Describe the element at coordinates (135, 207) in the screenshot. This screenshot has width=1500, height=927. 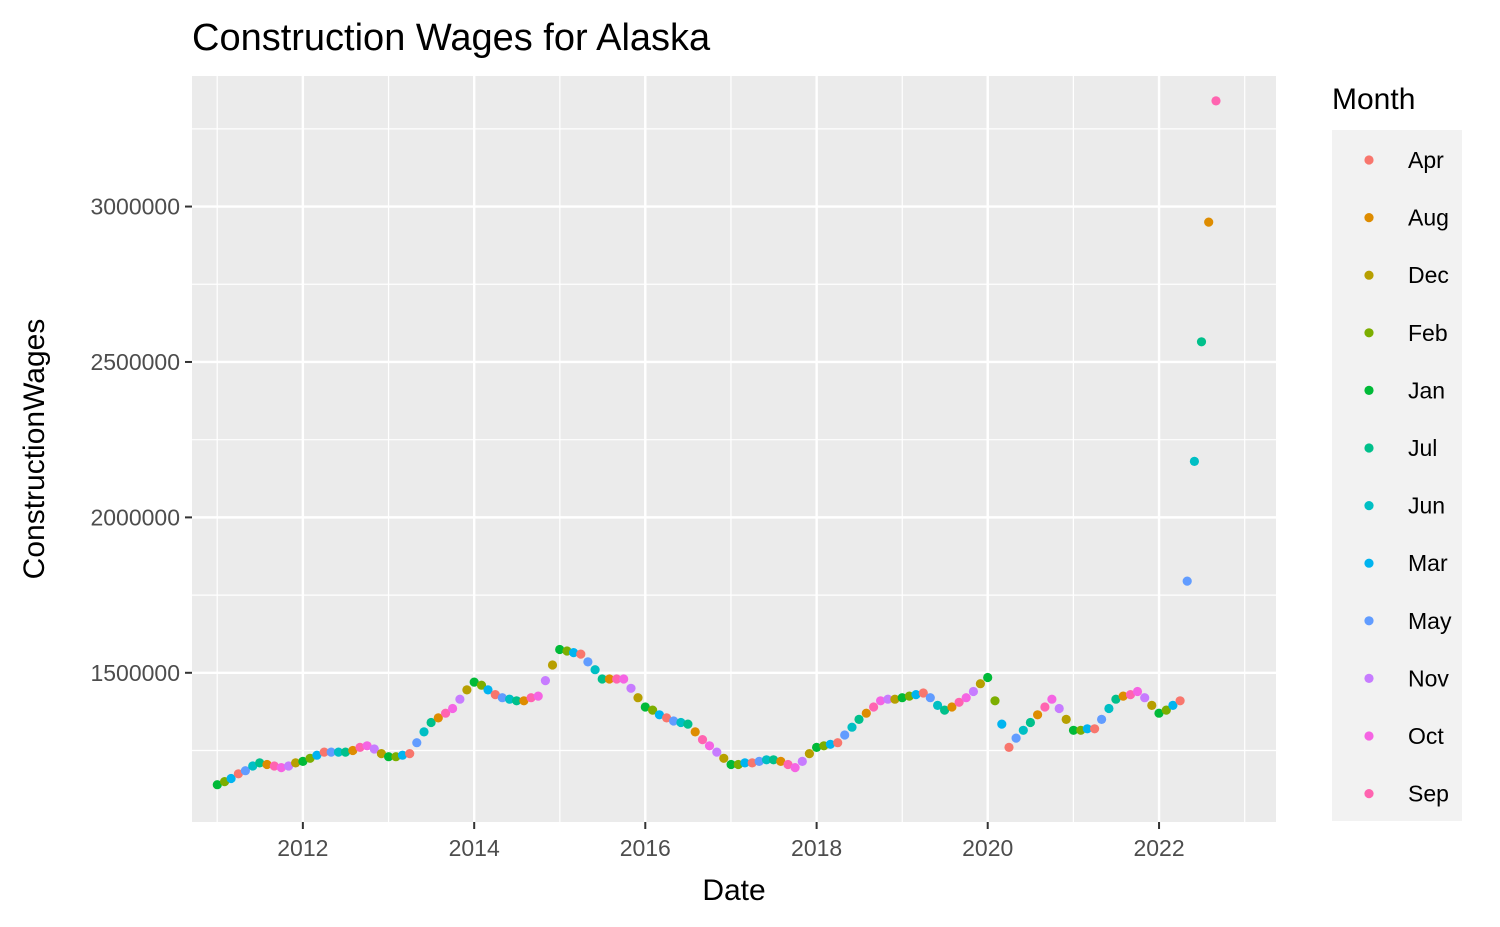
I see `y-tick-label: 3000000` at that location.